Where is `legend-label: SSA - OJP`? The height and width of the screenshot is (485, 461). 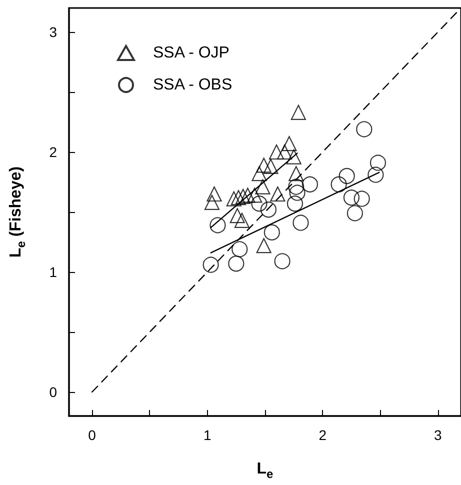 legend-label: SSA - OJP is located at coordinates (191, 53).